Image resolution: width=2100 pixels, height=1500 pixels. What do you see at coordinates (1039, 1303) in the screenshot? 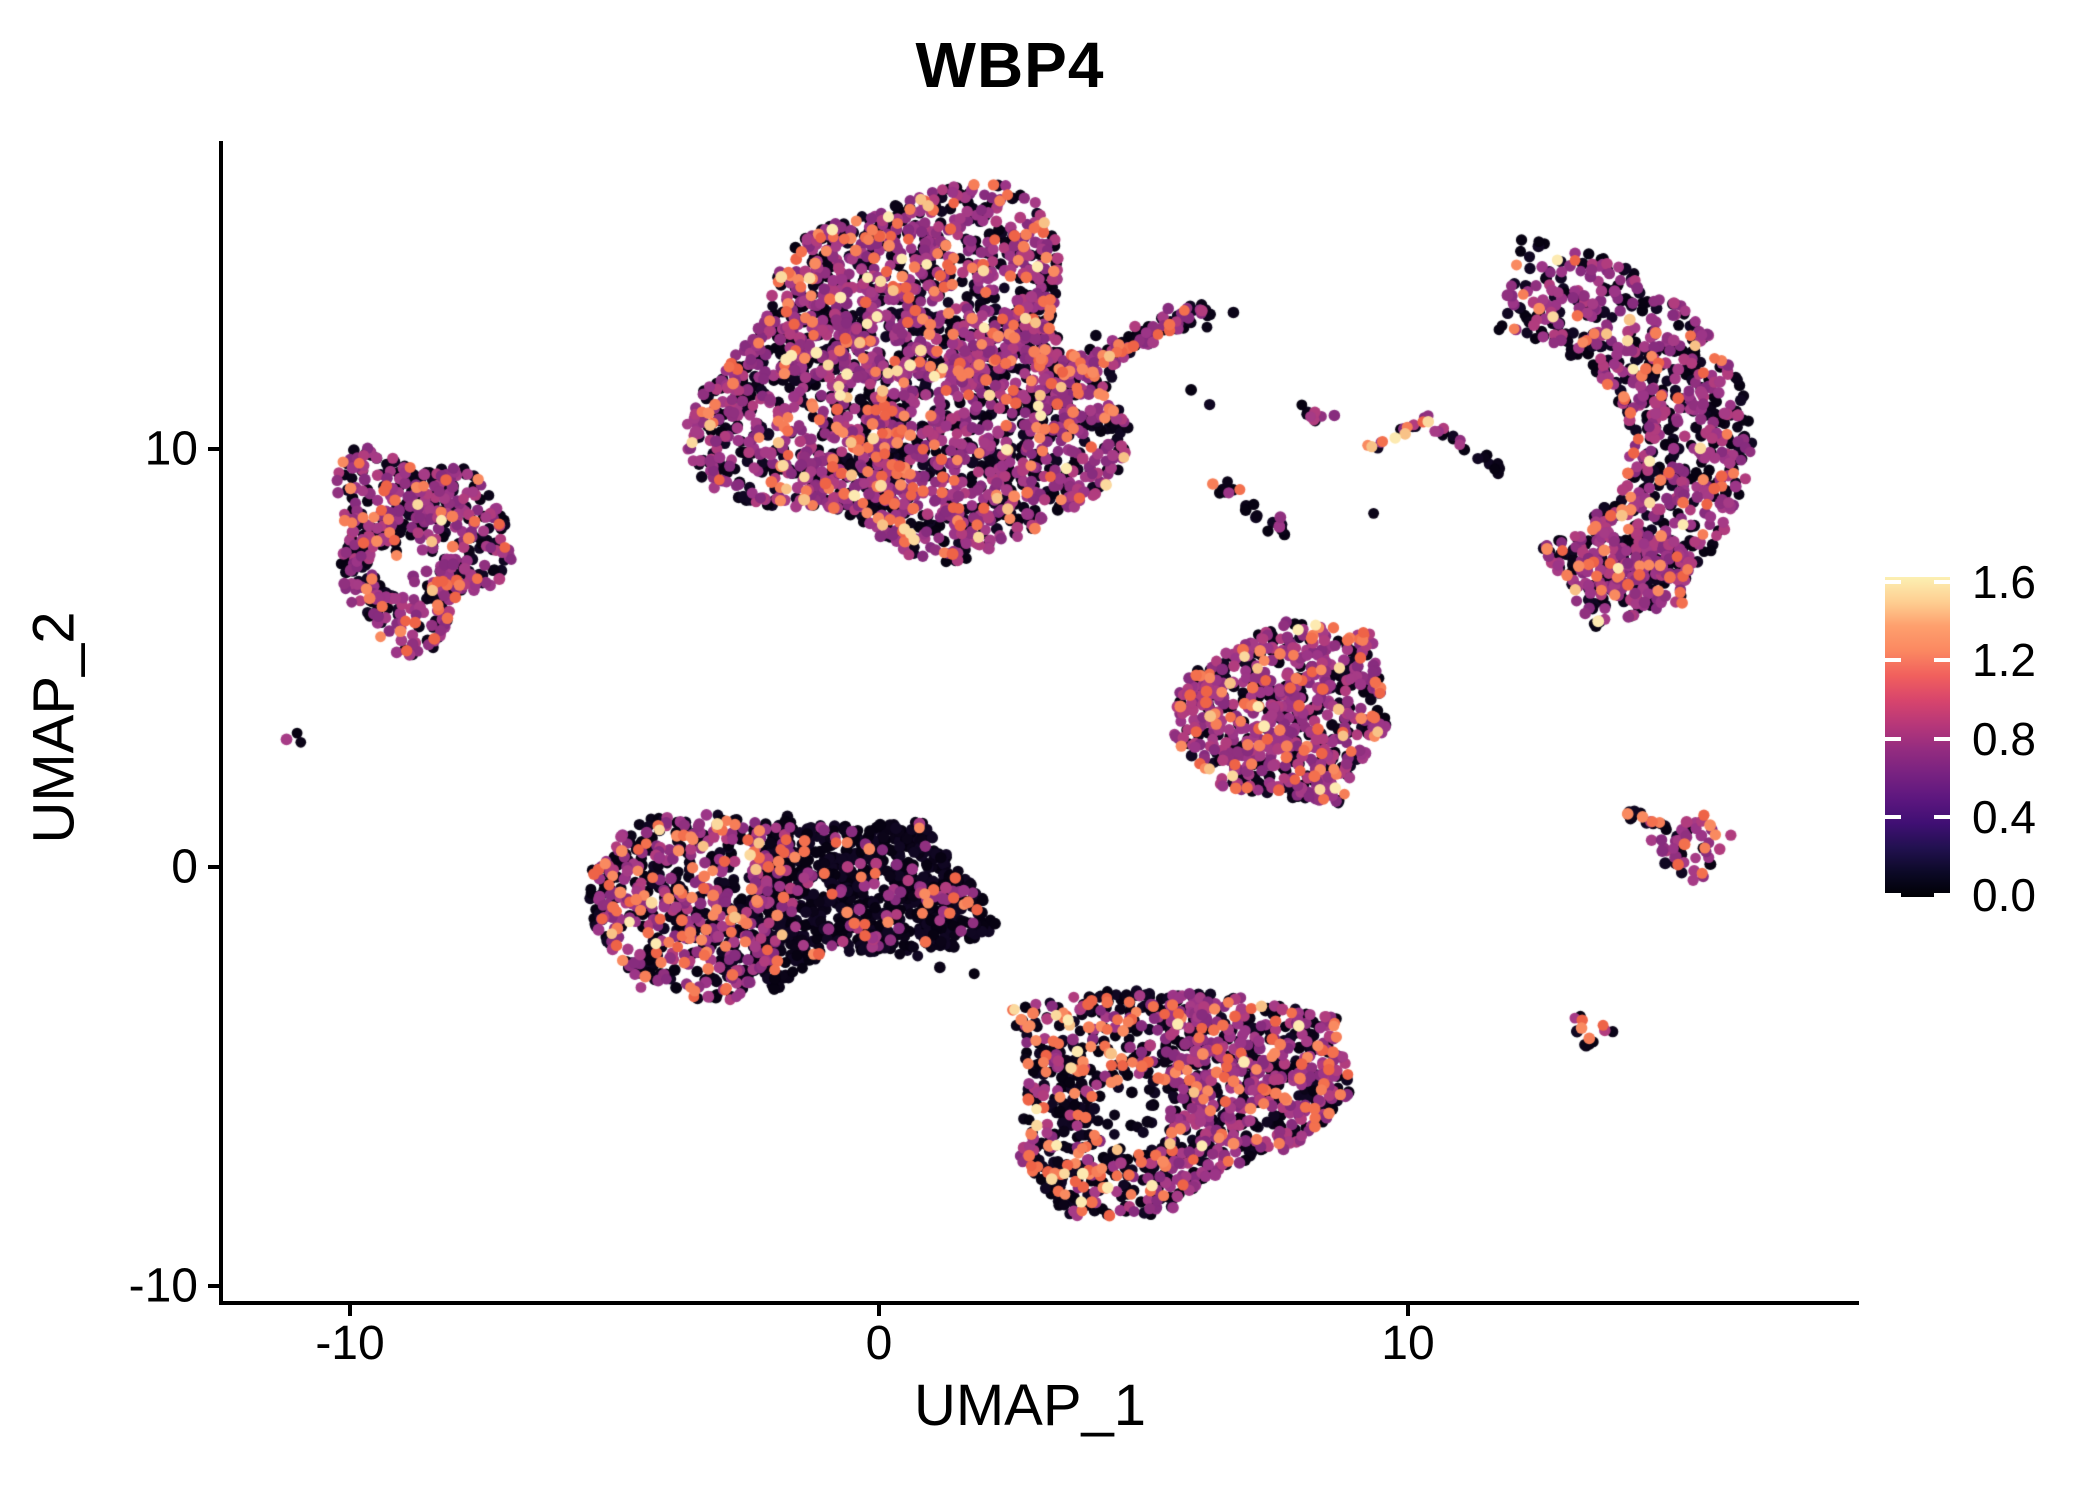
I see `x-axis-line` at bounding box center [1039, 1303].